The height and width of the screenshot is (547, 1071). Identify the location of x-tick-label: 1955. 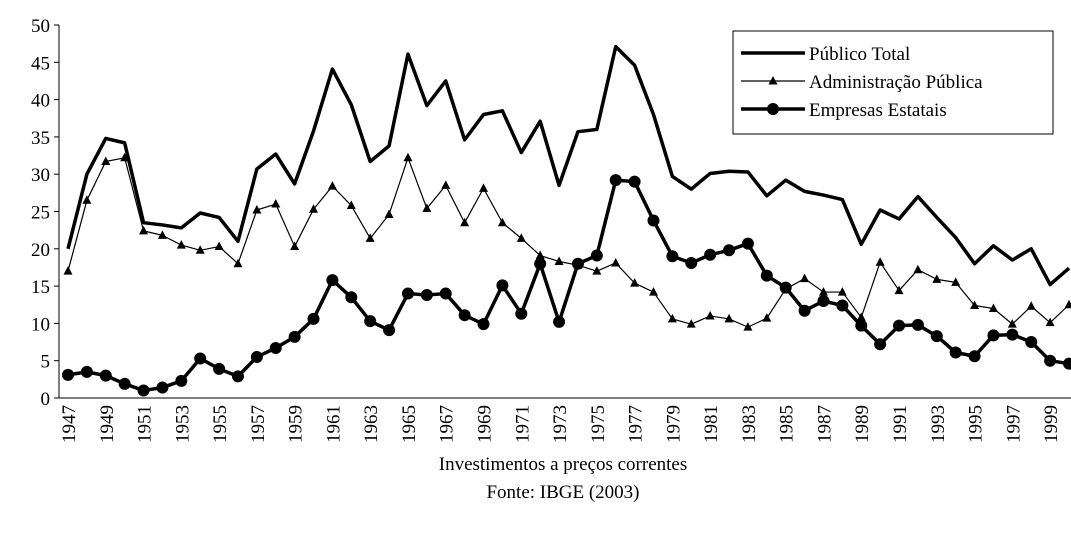
(220, 424).